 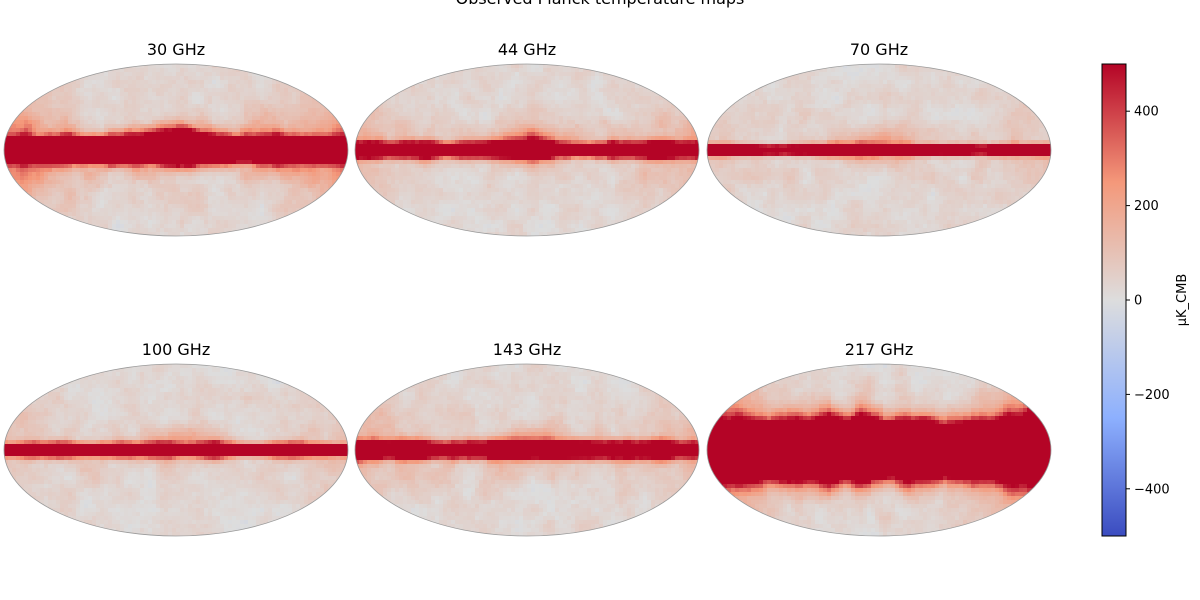 What do you see at coordinates (1114, 300) in the screenshot?
I see `colorbar-gradient` at bounding box center [1114, 300].